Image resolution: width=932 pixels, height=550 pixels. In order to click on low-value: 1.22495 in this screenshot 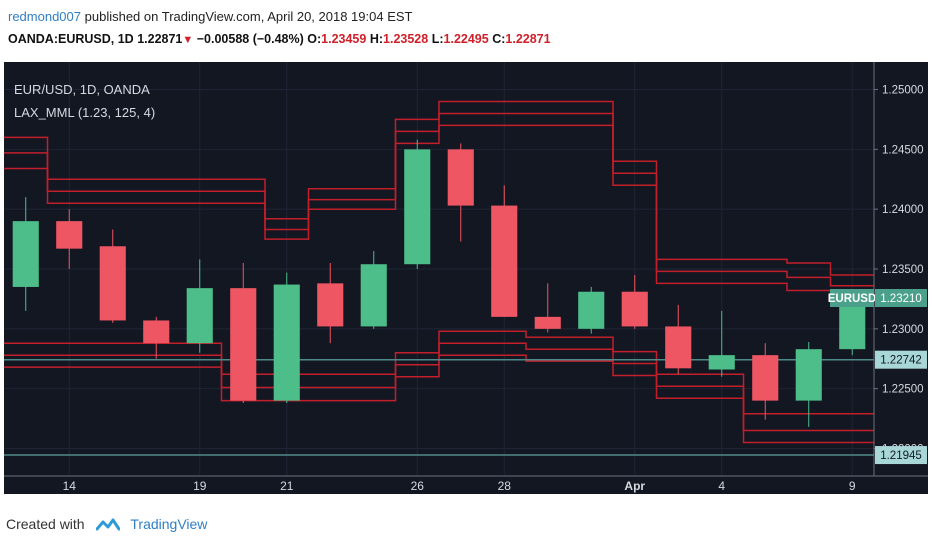, I will do `click(466, 39)`.